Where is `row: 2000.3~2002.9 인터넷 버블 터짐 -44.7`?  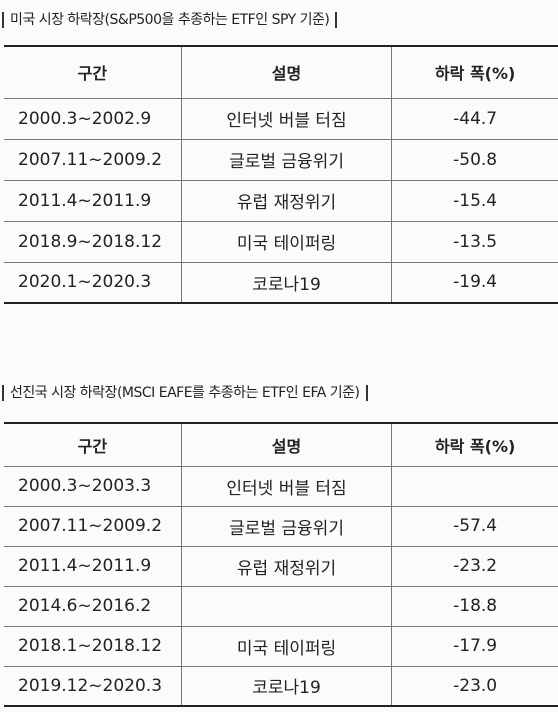
row: 2000.3~2002.9 인터넷 버블 터짐 -44.7 is located at coordinates (281, 119).